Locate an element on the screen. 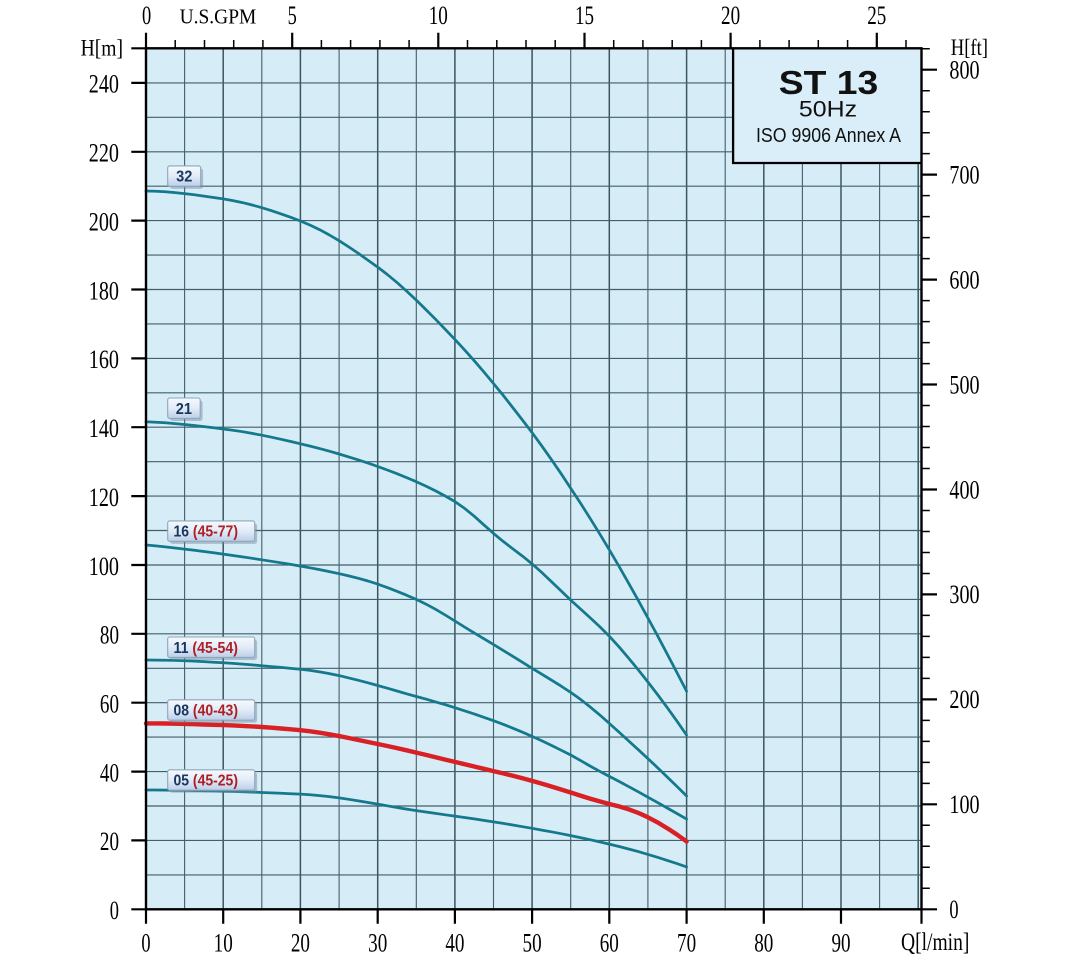 The image size is (1068, 960). svg-text: 70 is located at coordinates (686, 943).